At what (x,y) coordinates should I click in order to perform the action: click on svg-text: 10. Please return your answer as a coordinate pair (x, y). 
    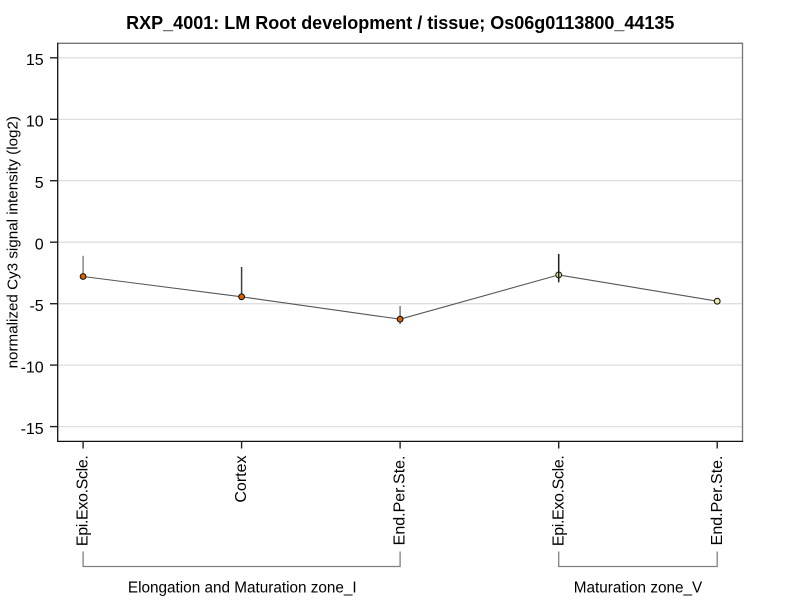
    Looking at the image, I should click on (35, 122).